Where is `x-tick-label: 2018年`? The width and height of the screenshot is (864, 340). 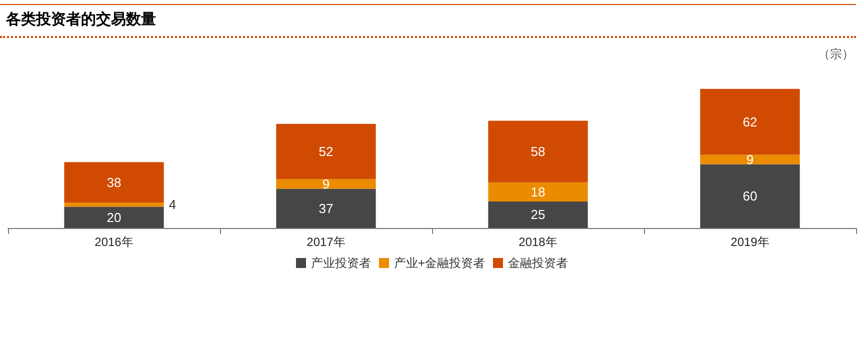
x-tick-label: 2018年 is located at coordinates (538, 242).